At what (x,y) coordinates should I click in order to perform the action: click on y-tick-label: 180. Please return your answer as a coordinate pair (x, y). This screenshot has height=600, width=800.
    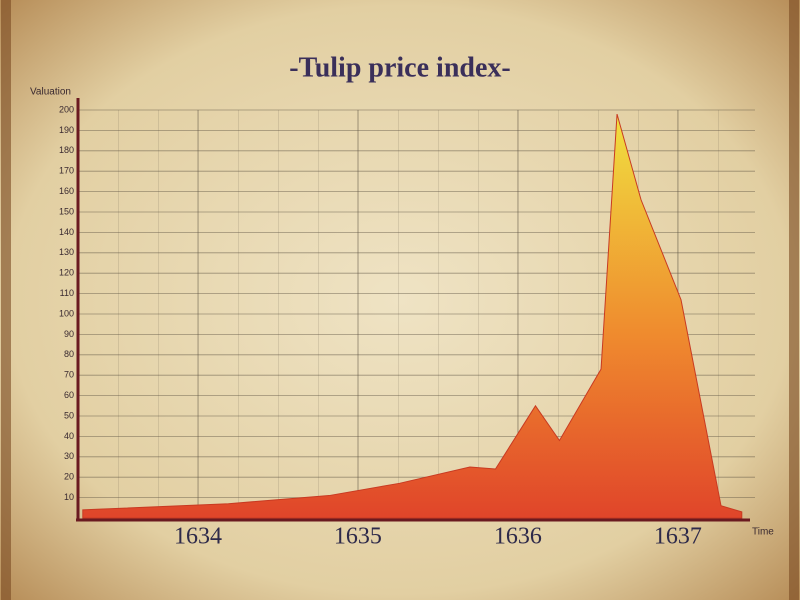
    Looking at the image, I should click on (66, 150).